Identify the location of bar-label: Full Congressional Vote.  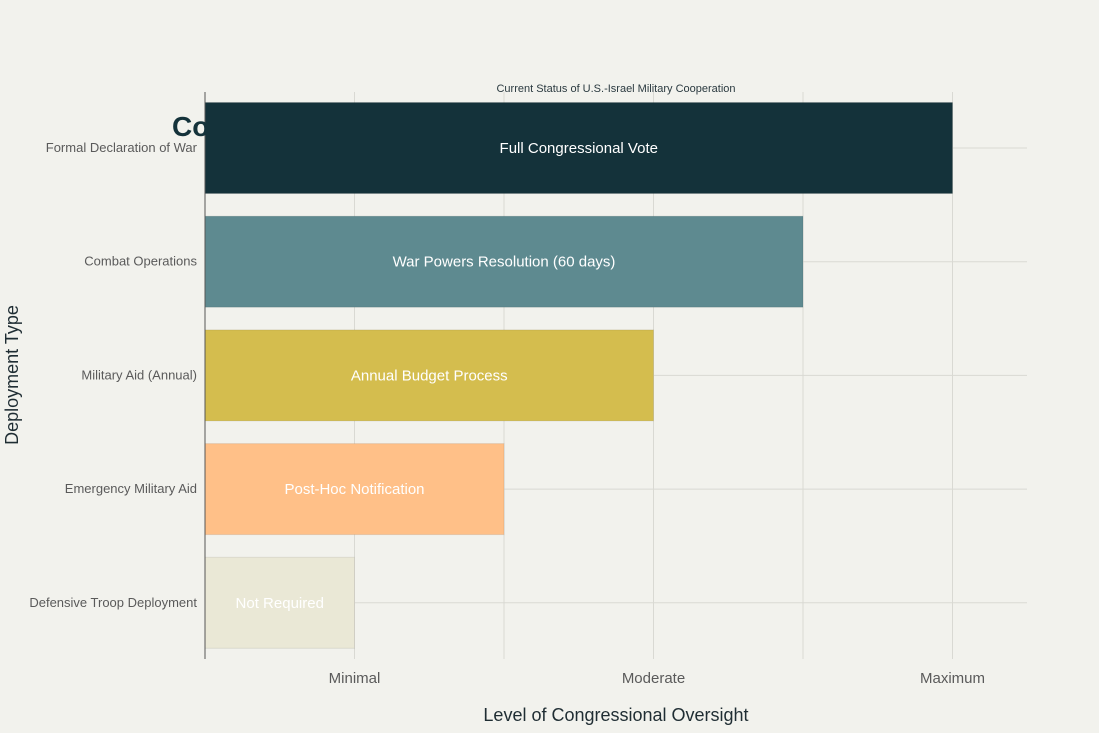
(579, 148).